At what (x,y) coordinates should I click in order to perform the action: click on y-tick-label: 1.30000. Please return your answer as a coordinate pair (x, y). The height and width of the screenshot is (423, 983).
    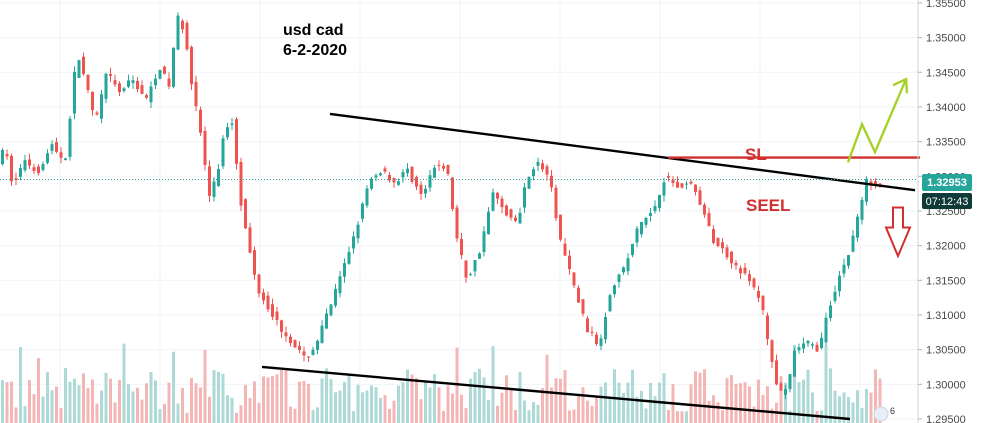
    Looking at the image, I should click on (946, 385).